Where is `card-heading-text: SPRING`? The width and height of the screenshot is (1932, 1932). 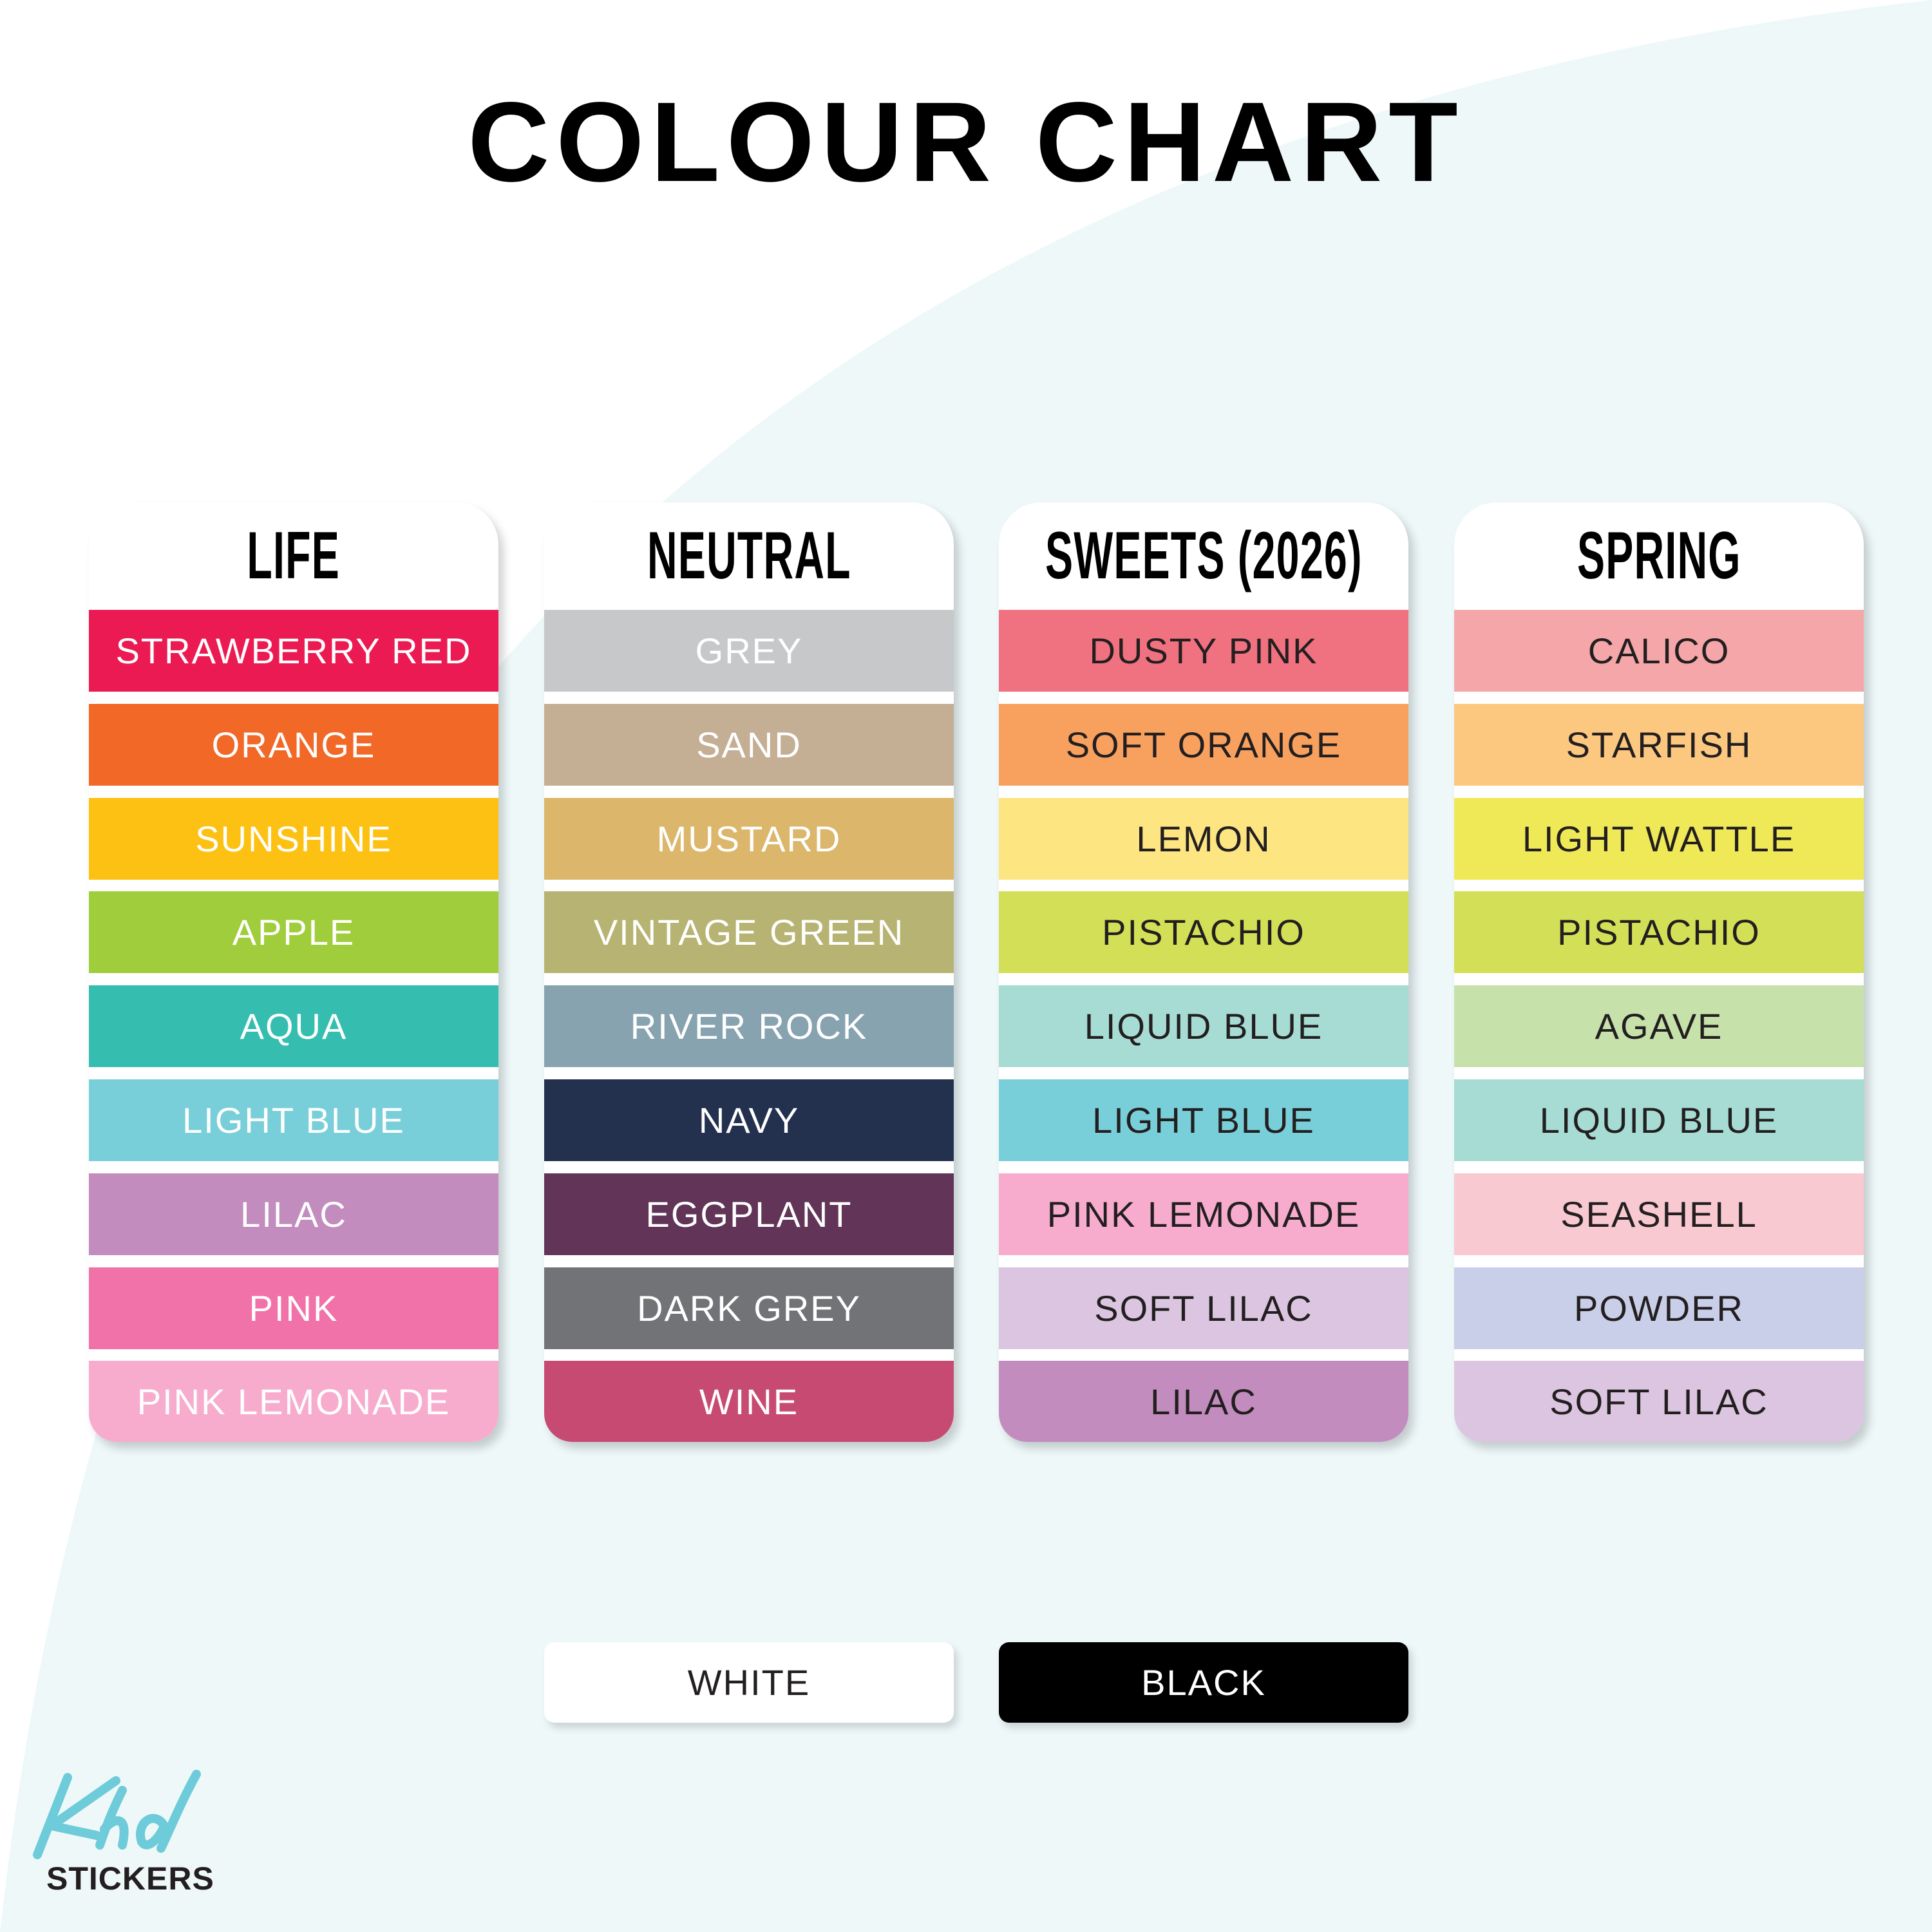
card-heading-text: SPRING is located at coordinates (1659, 555).